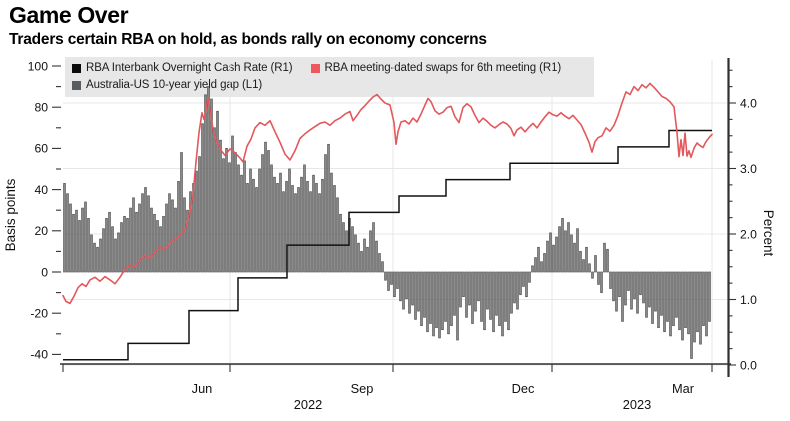 The image size is (790, 421). I want to click on right-axis-tick-label: 2.0, so click(748, 234).